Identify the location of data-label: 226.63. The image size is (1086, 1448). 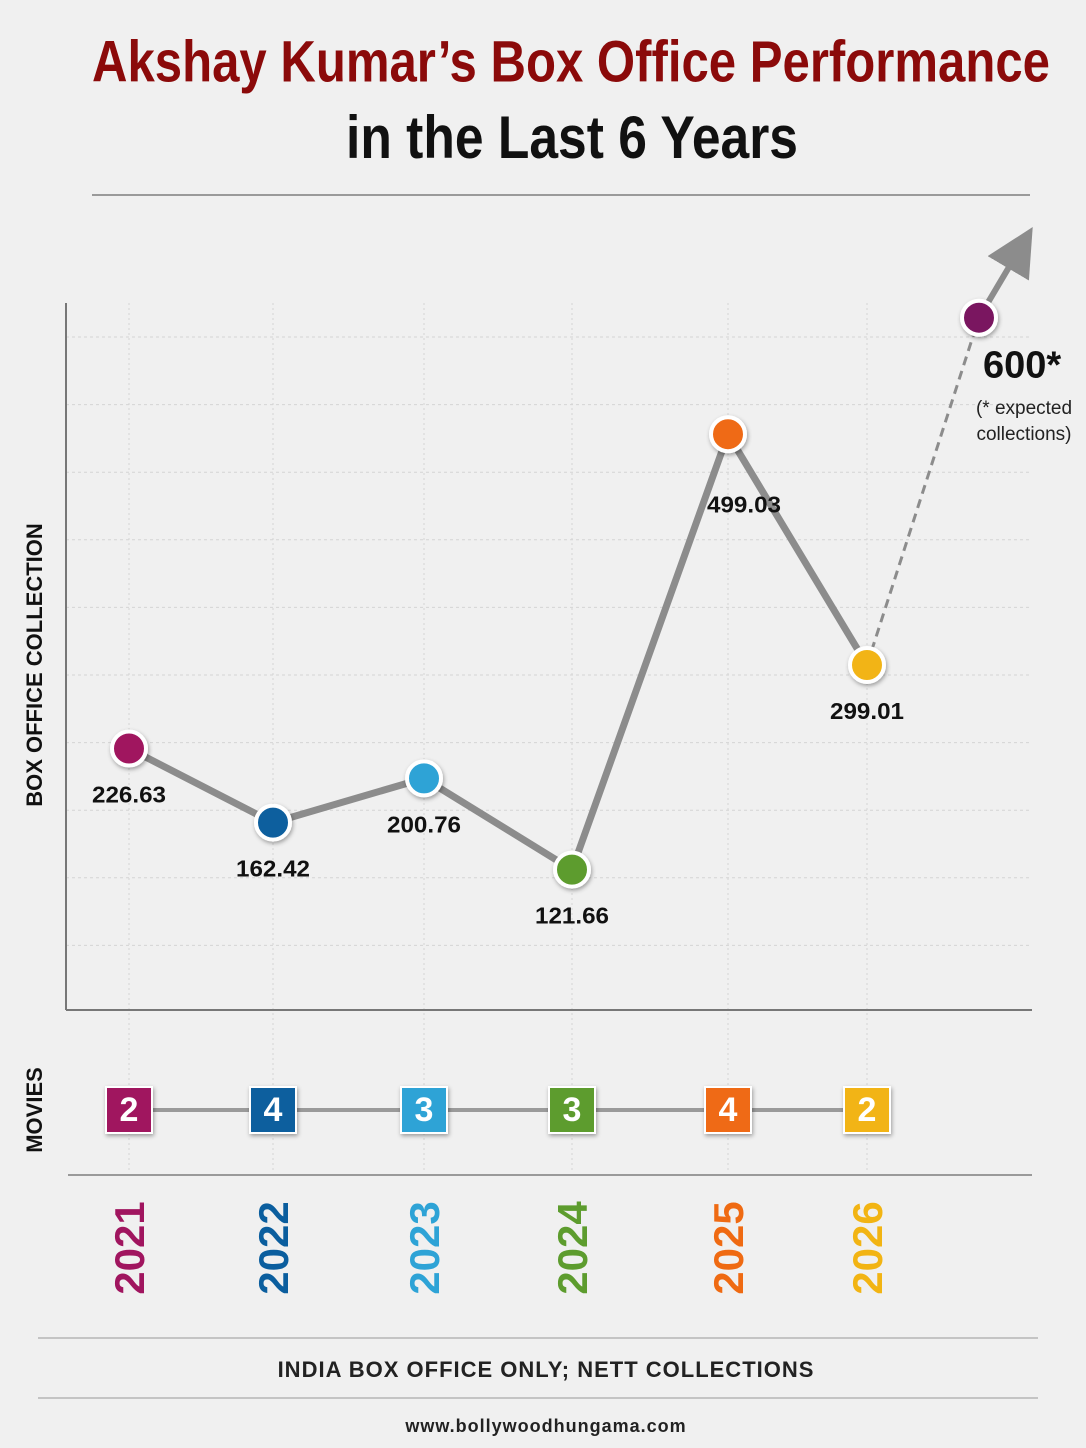
(129, 795).